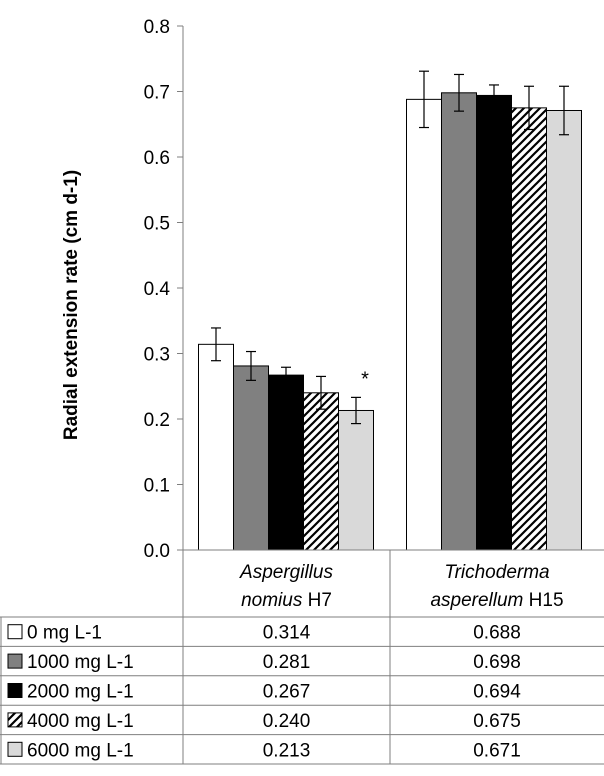 This screenshot has width=604, height=776. What do you see at coordinates (157, 158) in the screenshot?
I see `y-tick-label: 0.6` at bounding box center [157, 158].